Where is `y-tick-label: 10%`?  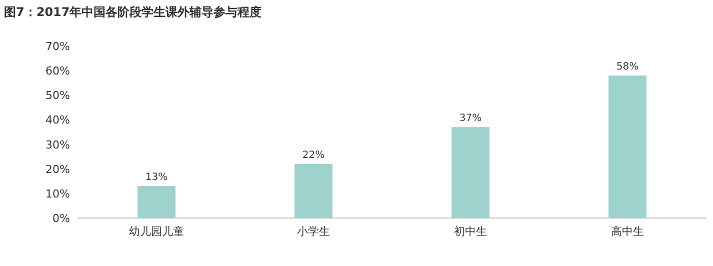
y-tick-label: 10% is located at coordinates (58, 193).